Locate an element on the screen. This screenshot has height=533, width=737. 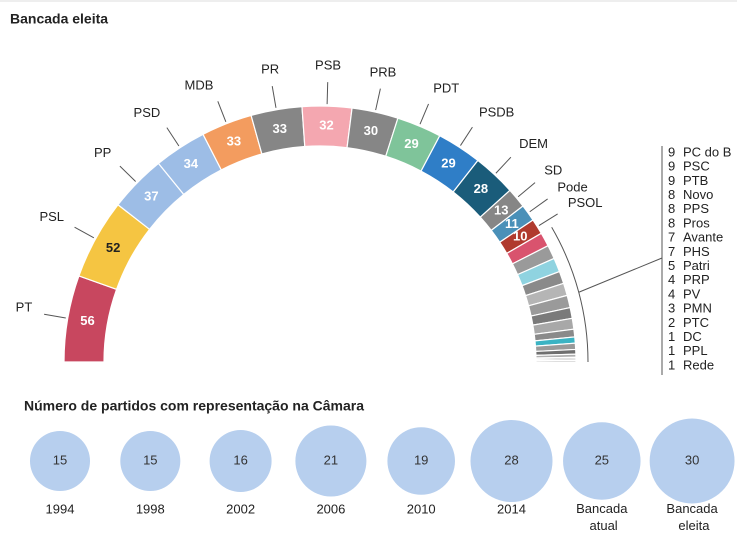
party-label: PSDB is located at coordinates (496, 111).